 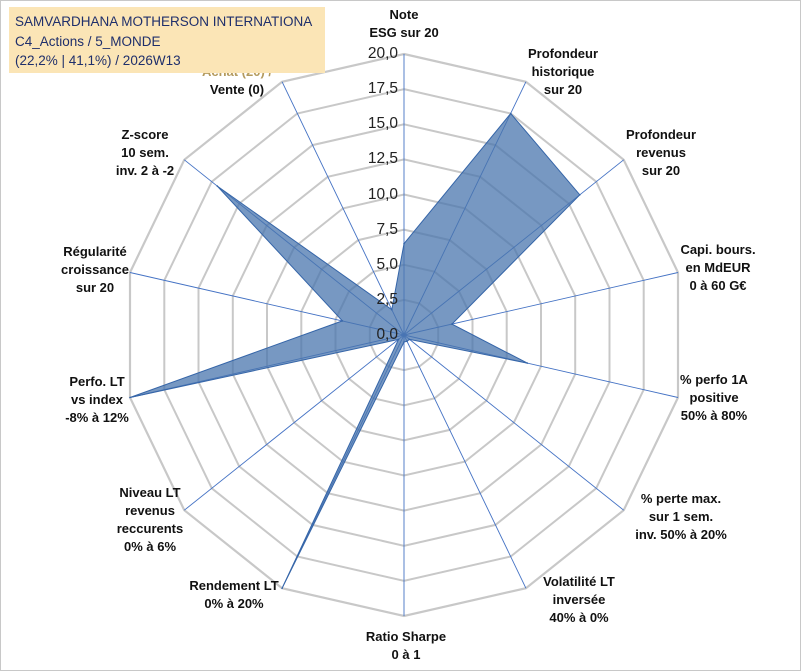 I want to click on category-label-line: positive, so click(x=714, y=397).